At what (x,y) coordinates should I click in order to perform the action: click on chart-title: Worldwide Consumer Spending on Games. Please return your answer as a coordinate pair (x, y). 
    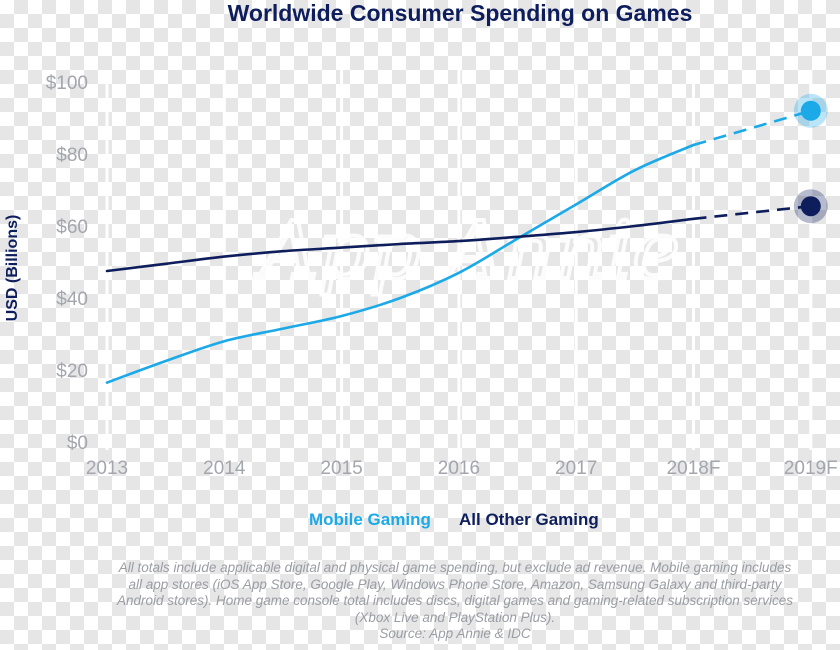
    Looking at the image, I should click on (460, 13).